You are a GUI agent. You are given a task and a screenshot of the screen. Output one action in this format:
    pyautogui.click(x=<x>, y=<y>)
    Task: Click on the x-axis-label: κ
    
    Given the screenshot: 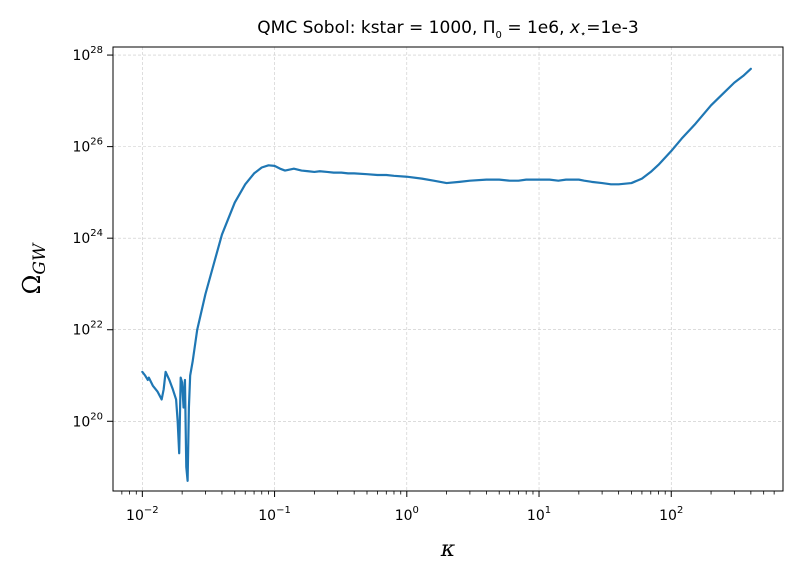 What is the action you would take?
    pyautogui.click(x=448, y=549)
    